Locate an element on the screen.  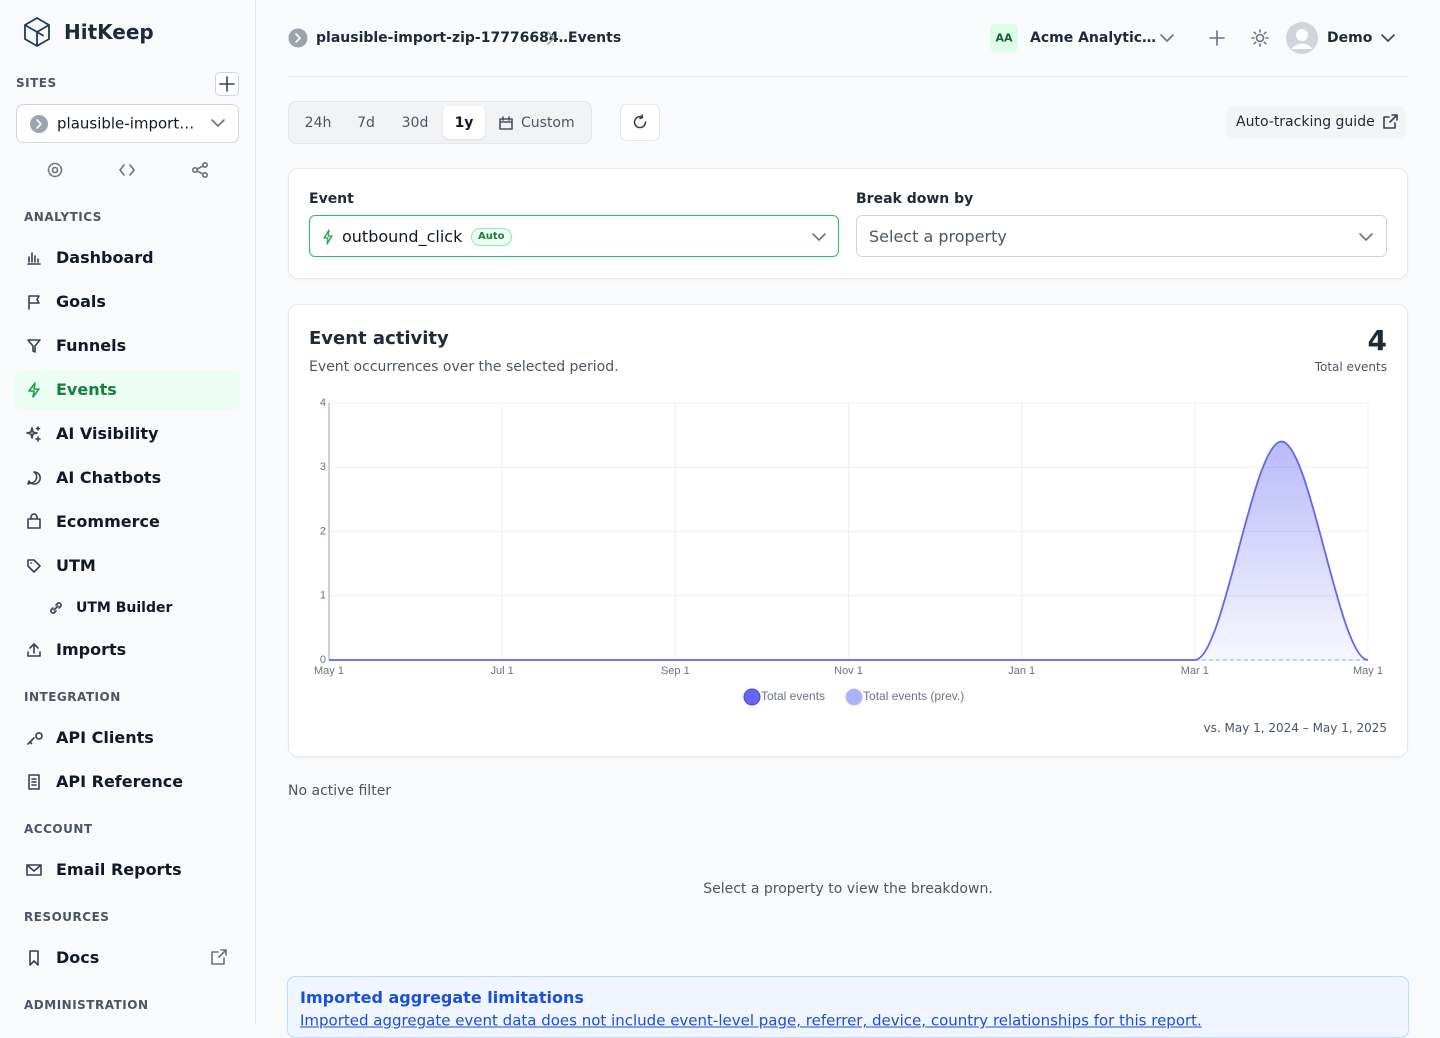
org-initials: AA is located at coordinates (1004, 38).